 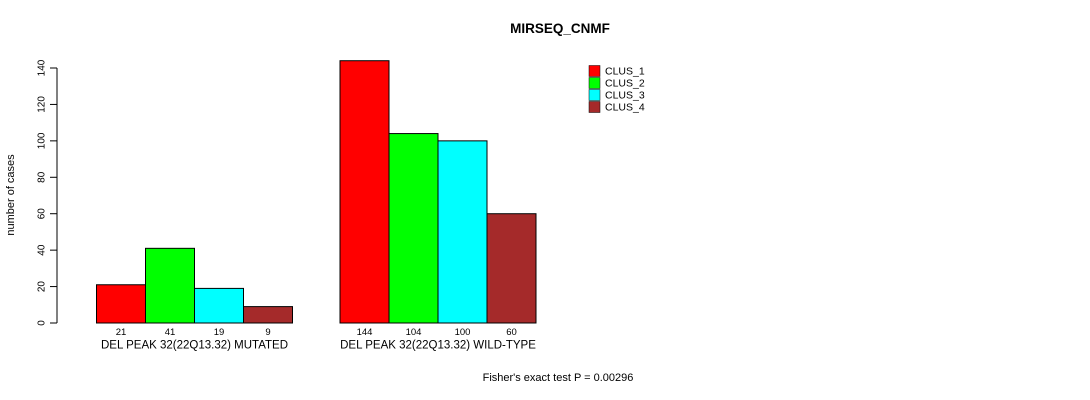 What do you see at coordinates (42, 323) in the screenshot?
I see `y-axis-tick-label: 0` at bounding box center [42, 323].